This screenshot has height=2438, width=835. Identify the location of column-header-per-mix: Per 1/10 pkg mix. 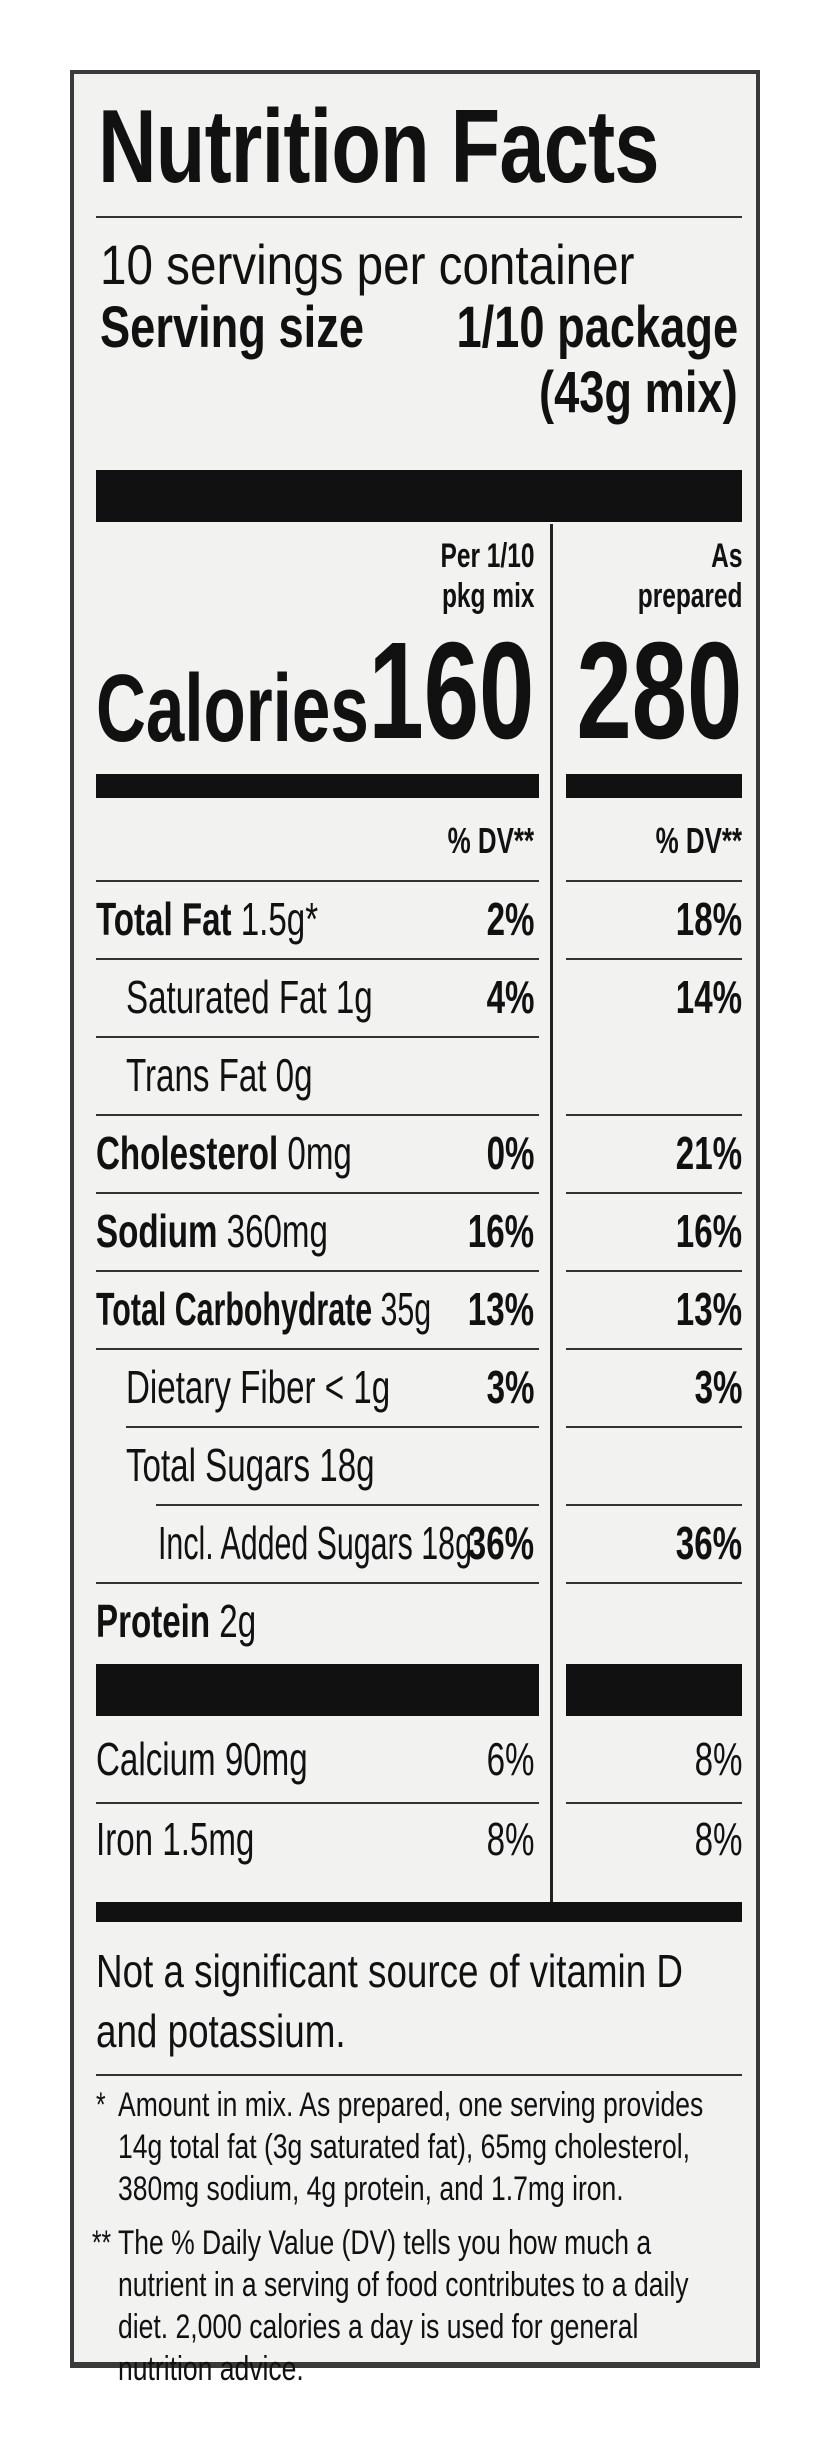
(487, 576).